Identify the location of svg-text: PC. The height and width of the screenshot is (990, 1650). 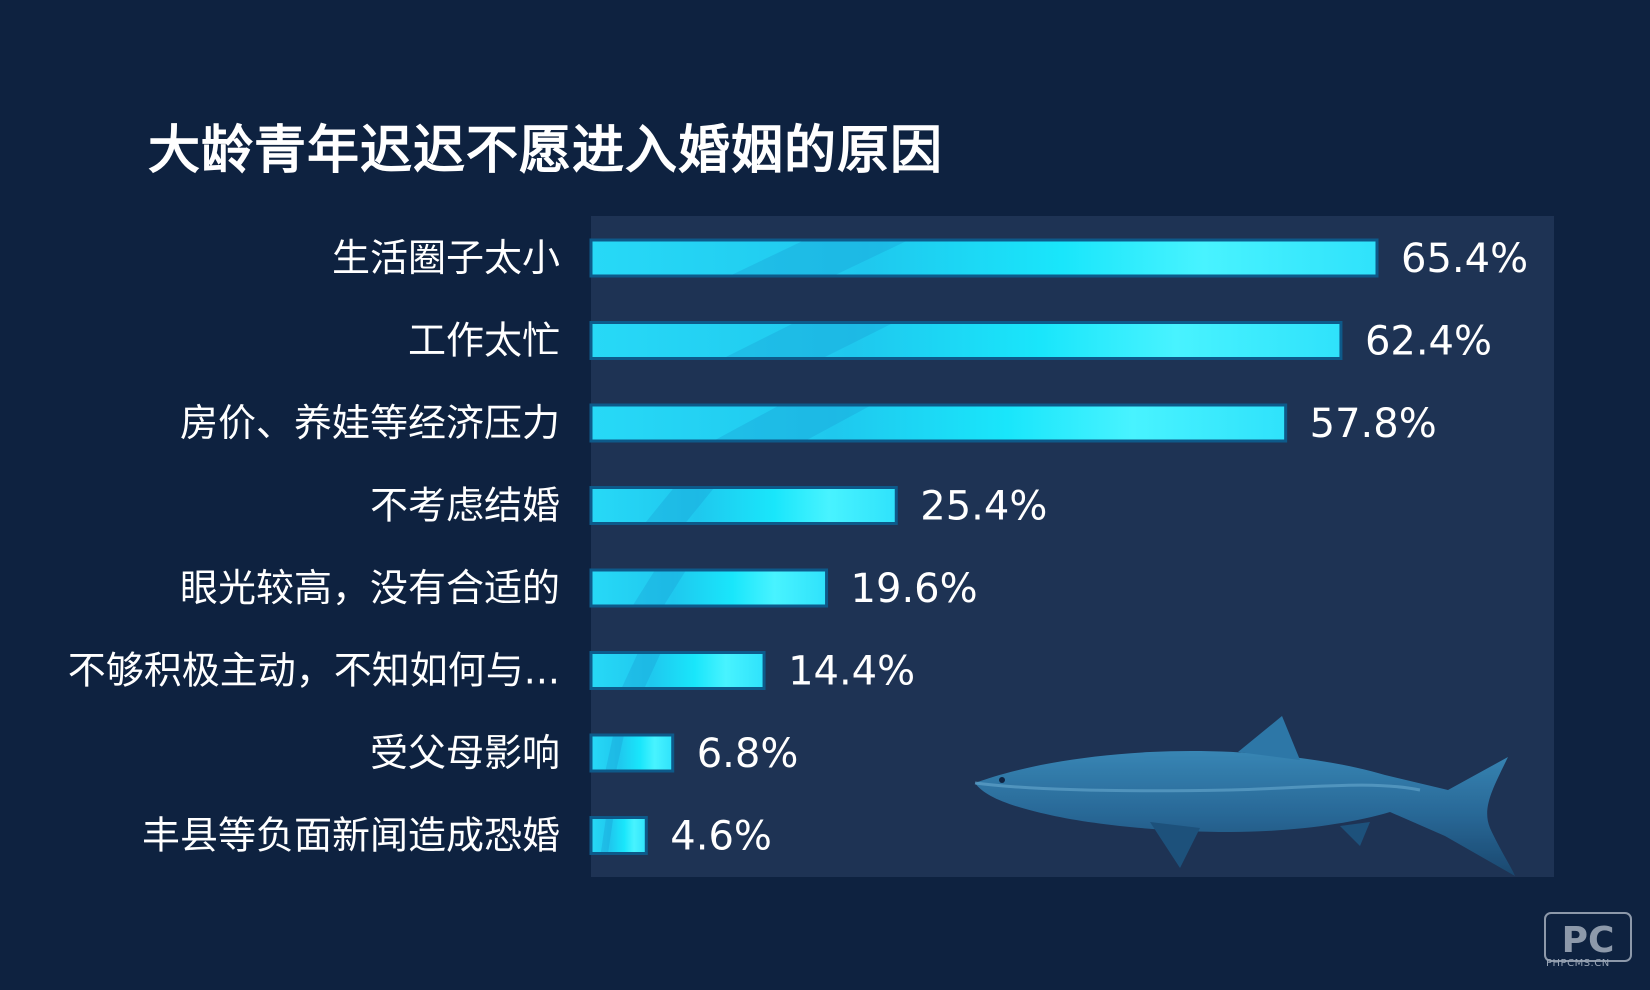
(1588, 940).